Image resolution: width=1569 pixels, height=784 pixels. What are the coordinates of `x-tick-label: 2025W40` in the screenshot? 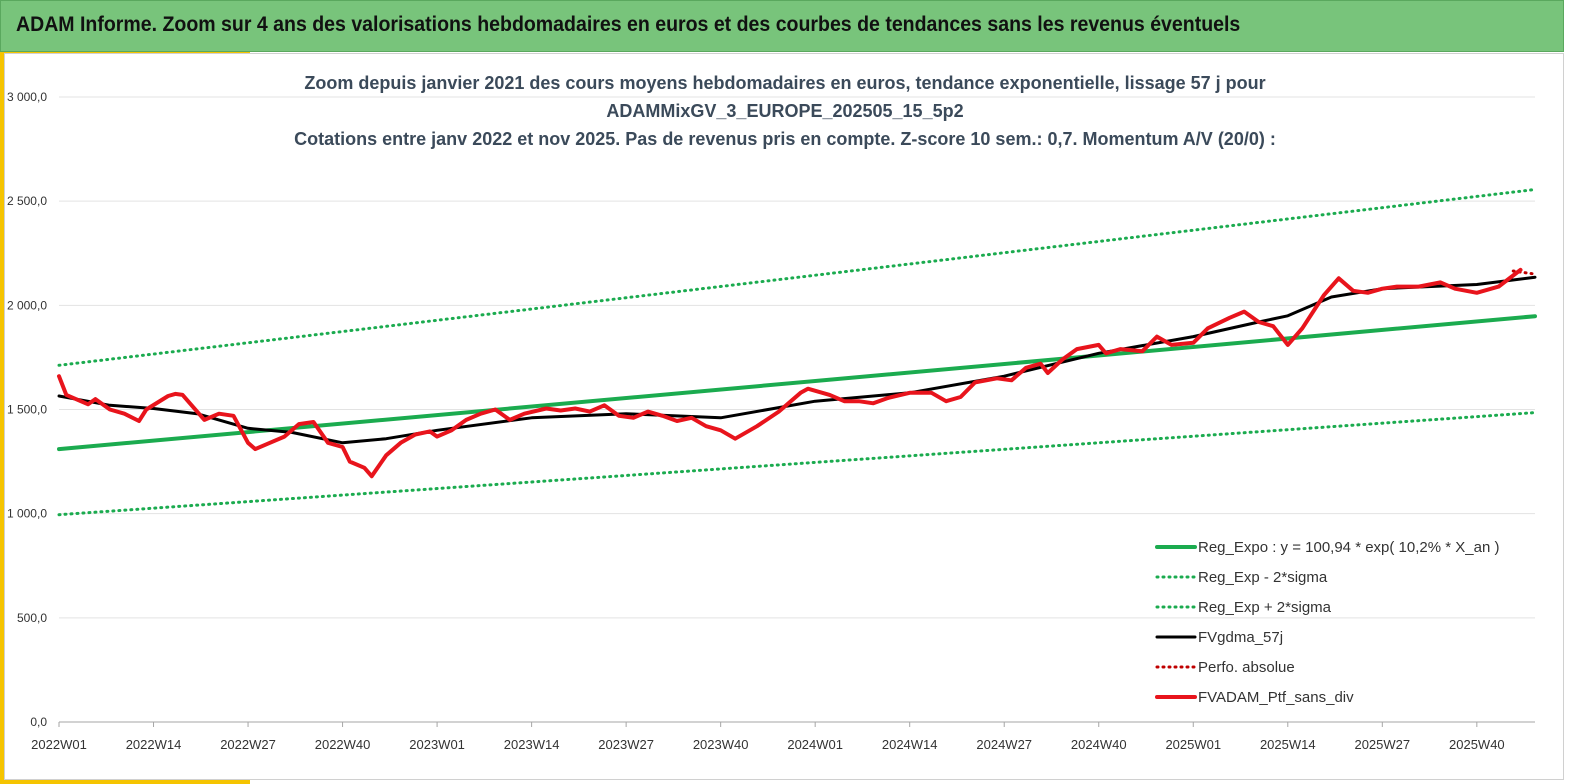 It's located at (1477, 744).